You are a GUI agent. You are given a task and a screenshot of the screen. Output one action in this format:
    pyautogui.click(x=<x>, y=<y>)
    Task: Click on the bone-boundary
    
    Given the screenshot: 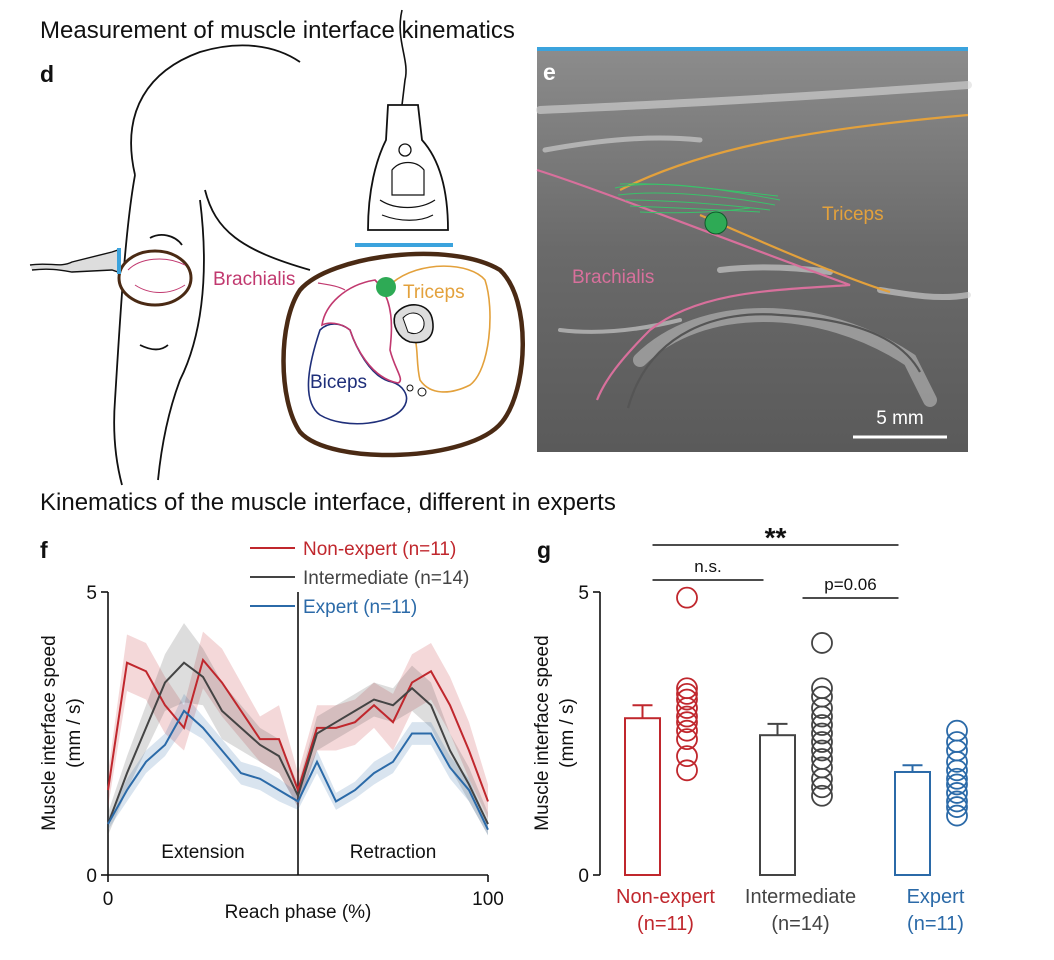 What is the action you would take?
    pyautogui.click(x=773, y=361)
    